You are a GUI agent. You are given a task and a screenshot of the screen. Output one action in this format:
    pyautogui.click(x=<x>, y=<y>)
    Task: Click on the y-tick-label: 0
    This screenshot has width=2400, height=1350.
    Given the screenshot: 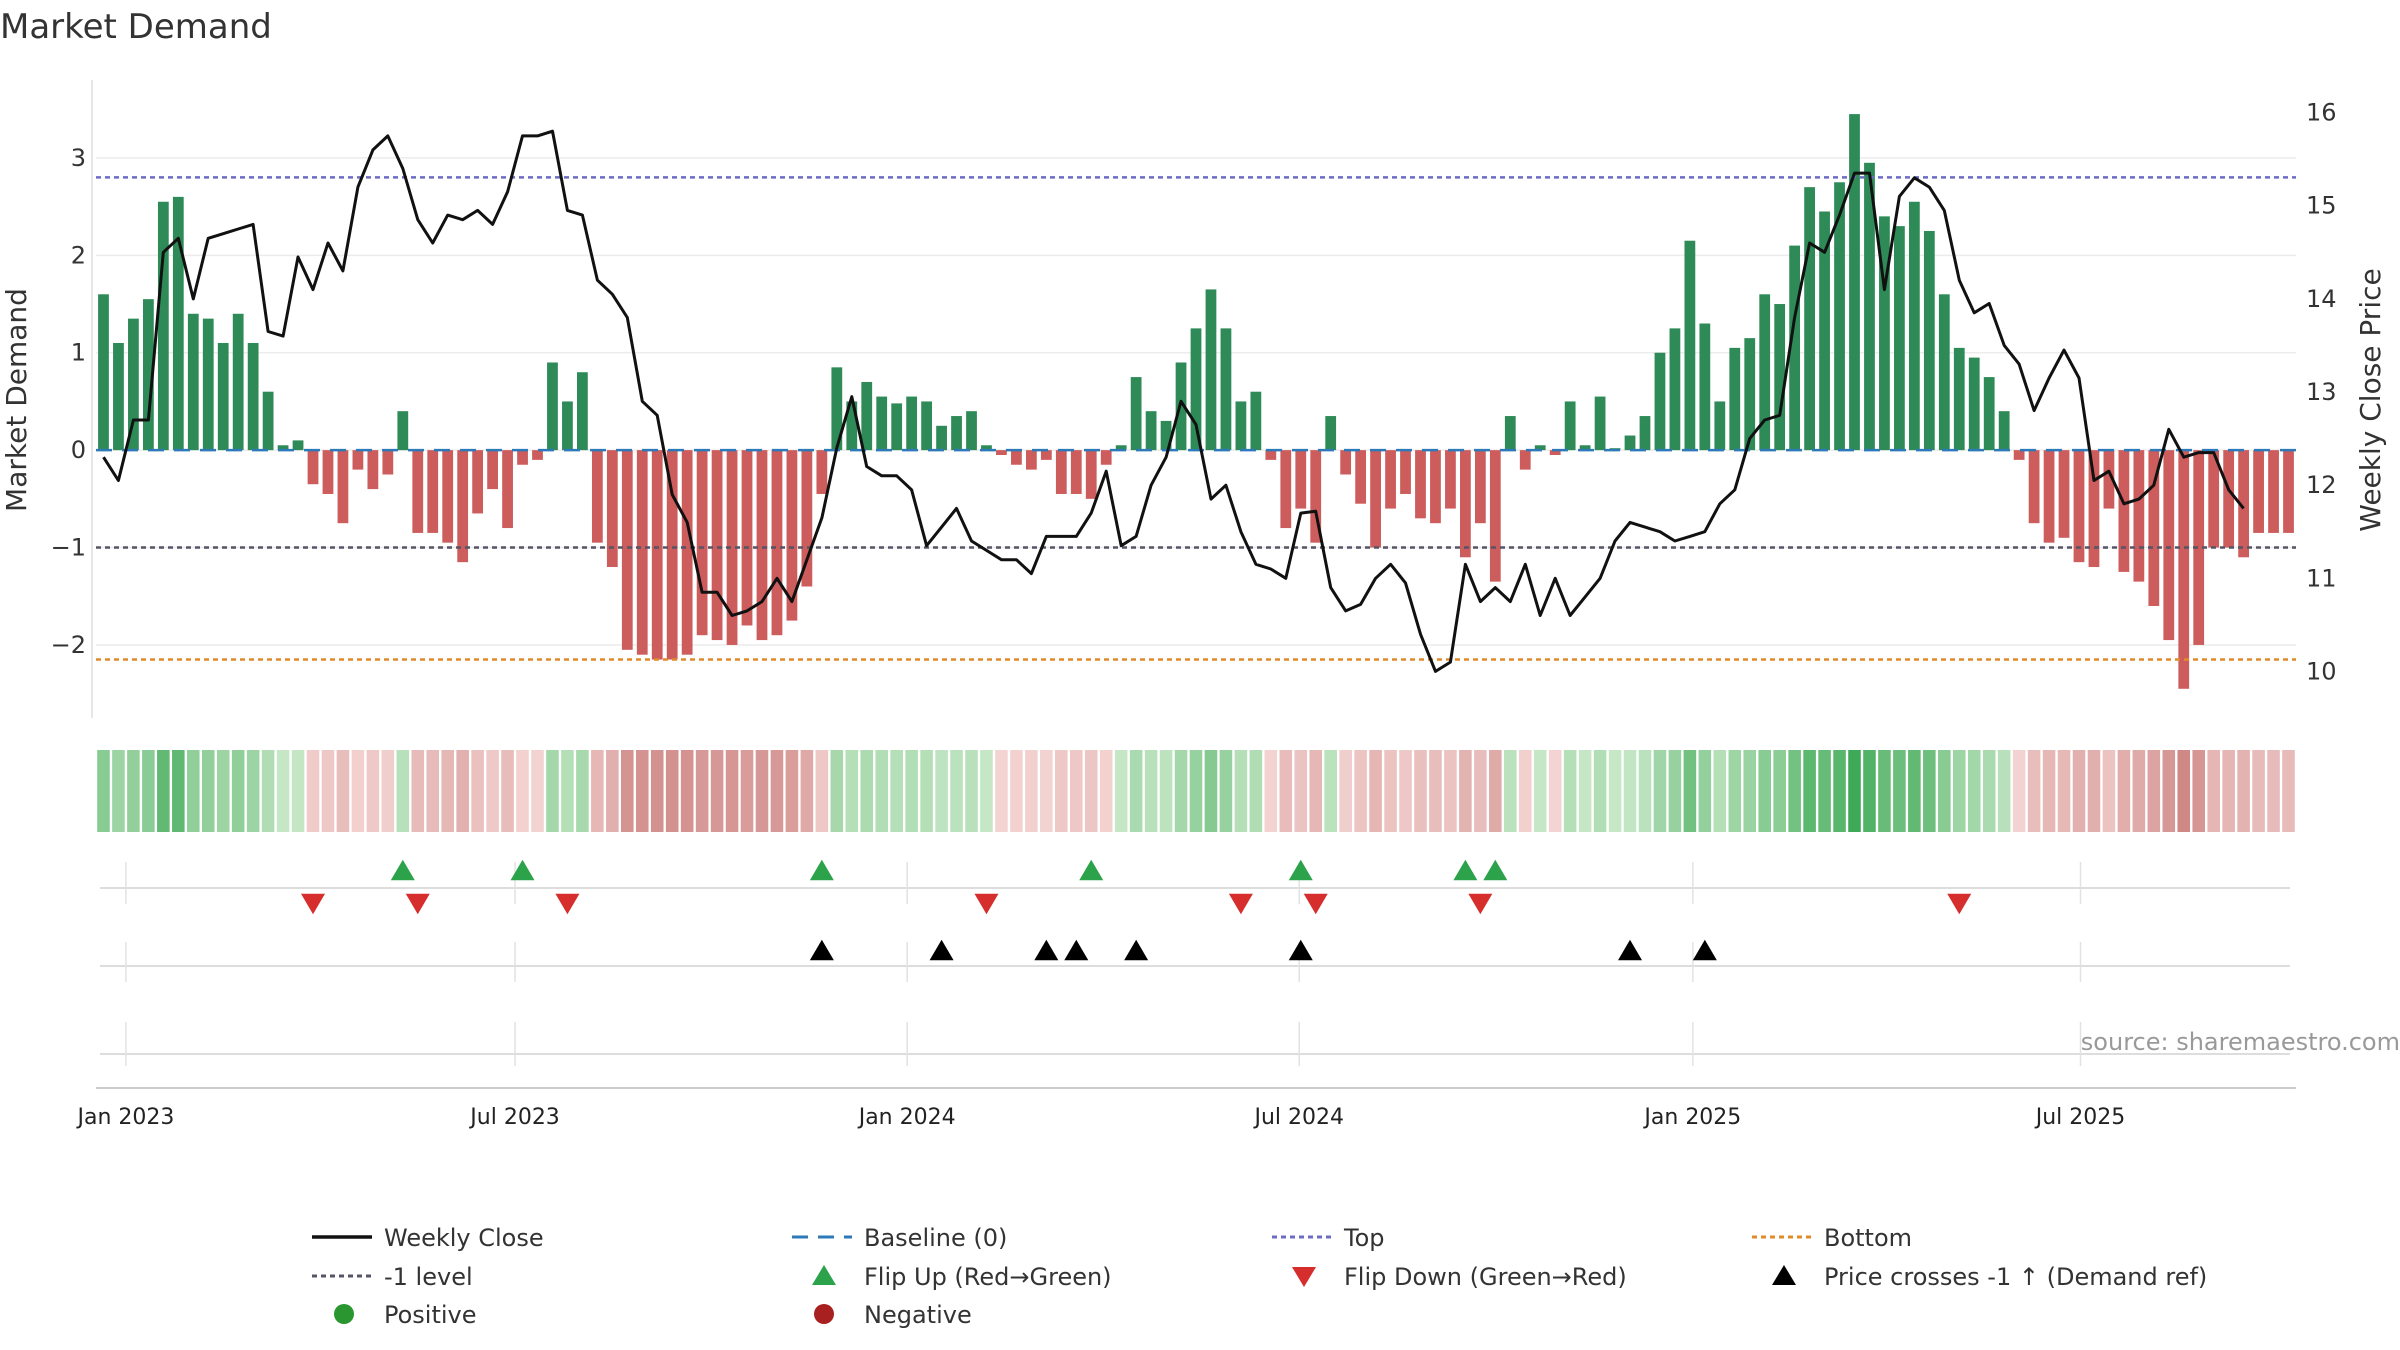 What is the action you would take?
    pyautogui.click(x=78, y=450)
    